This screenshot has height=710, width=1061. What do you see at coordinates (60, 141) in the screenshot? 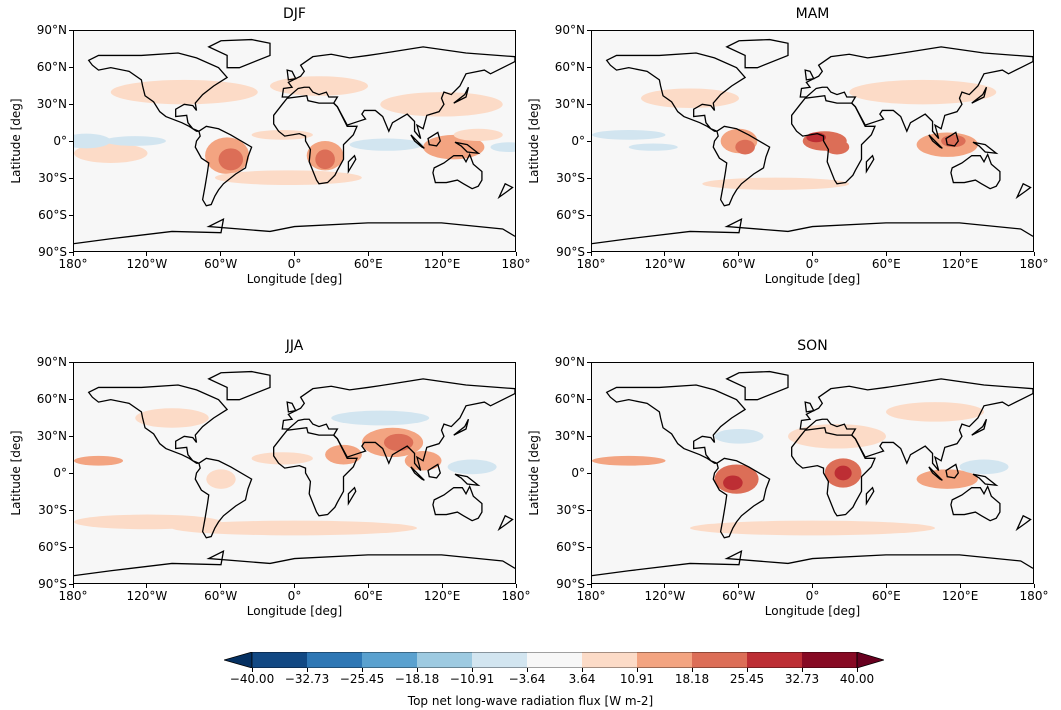
I see `y-tick-label: 0°` at bounding box center [60, 141].